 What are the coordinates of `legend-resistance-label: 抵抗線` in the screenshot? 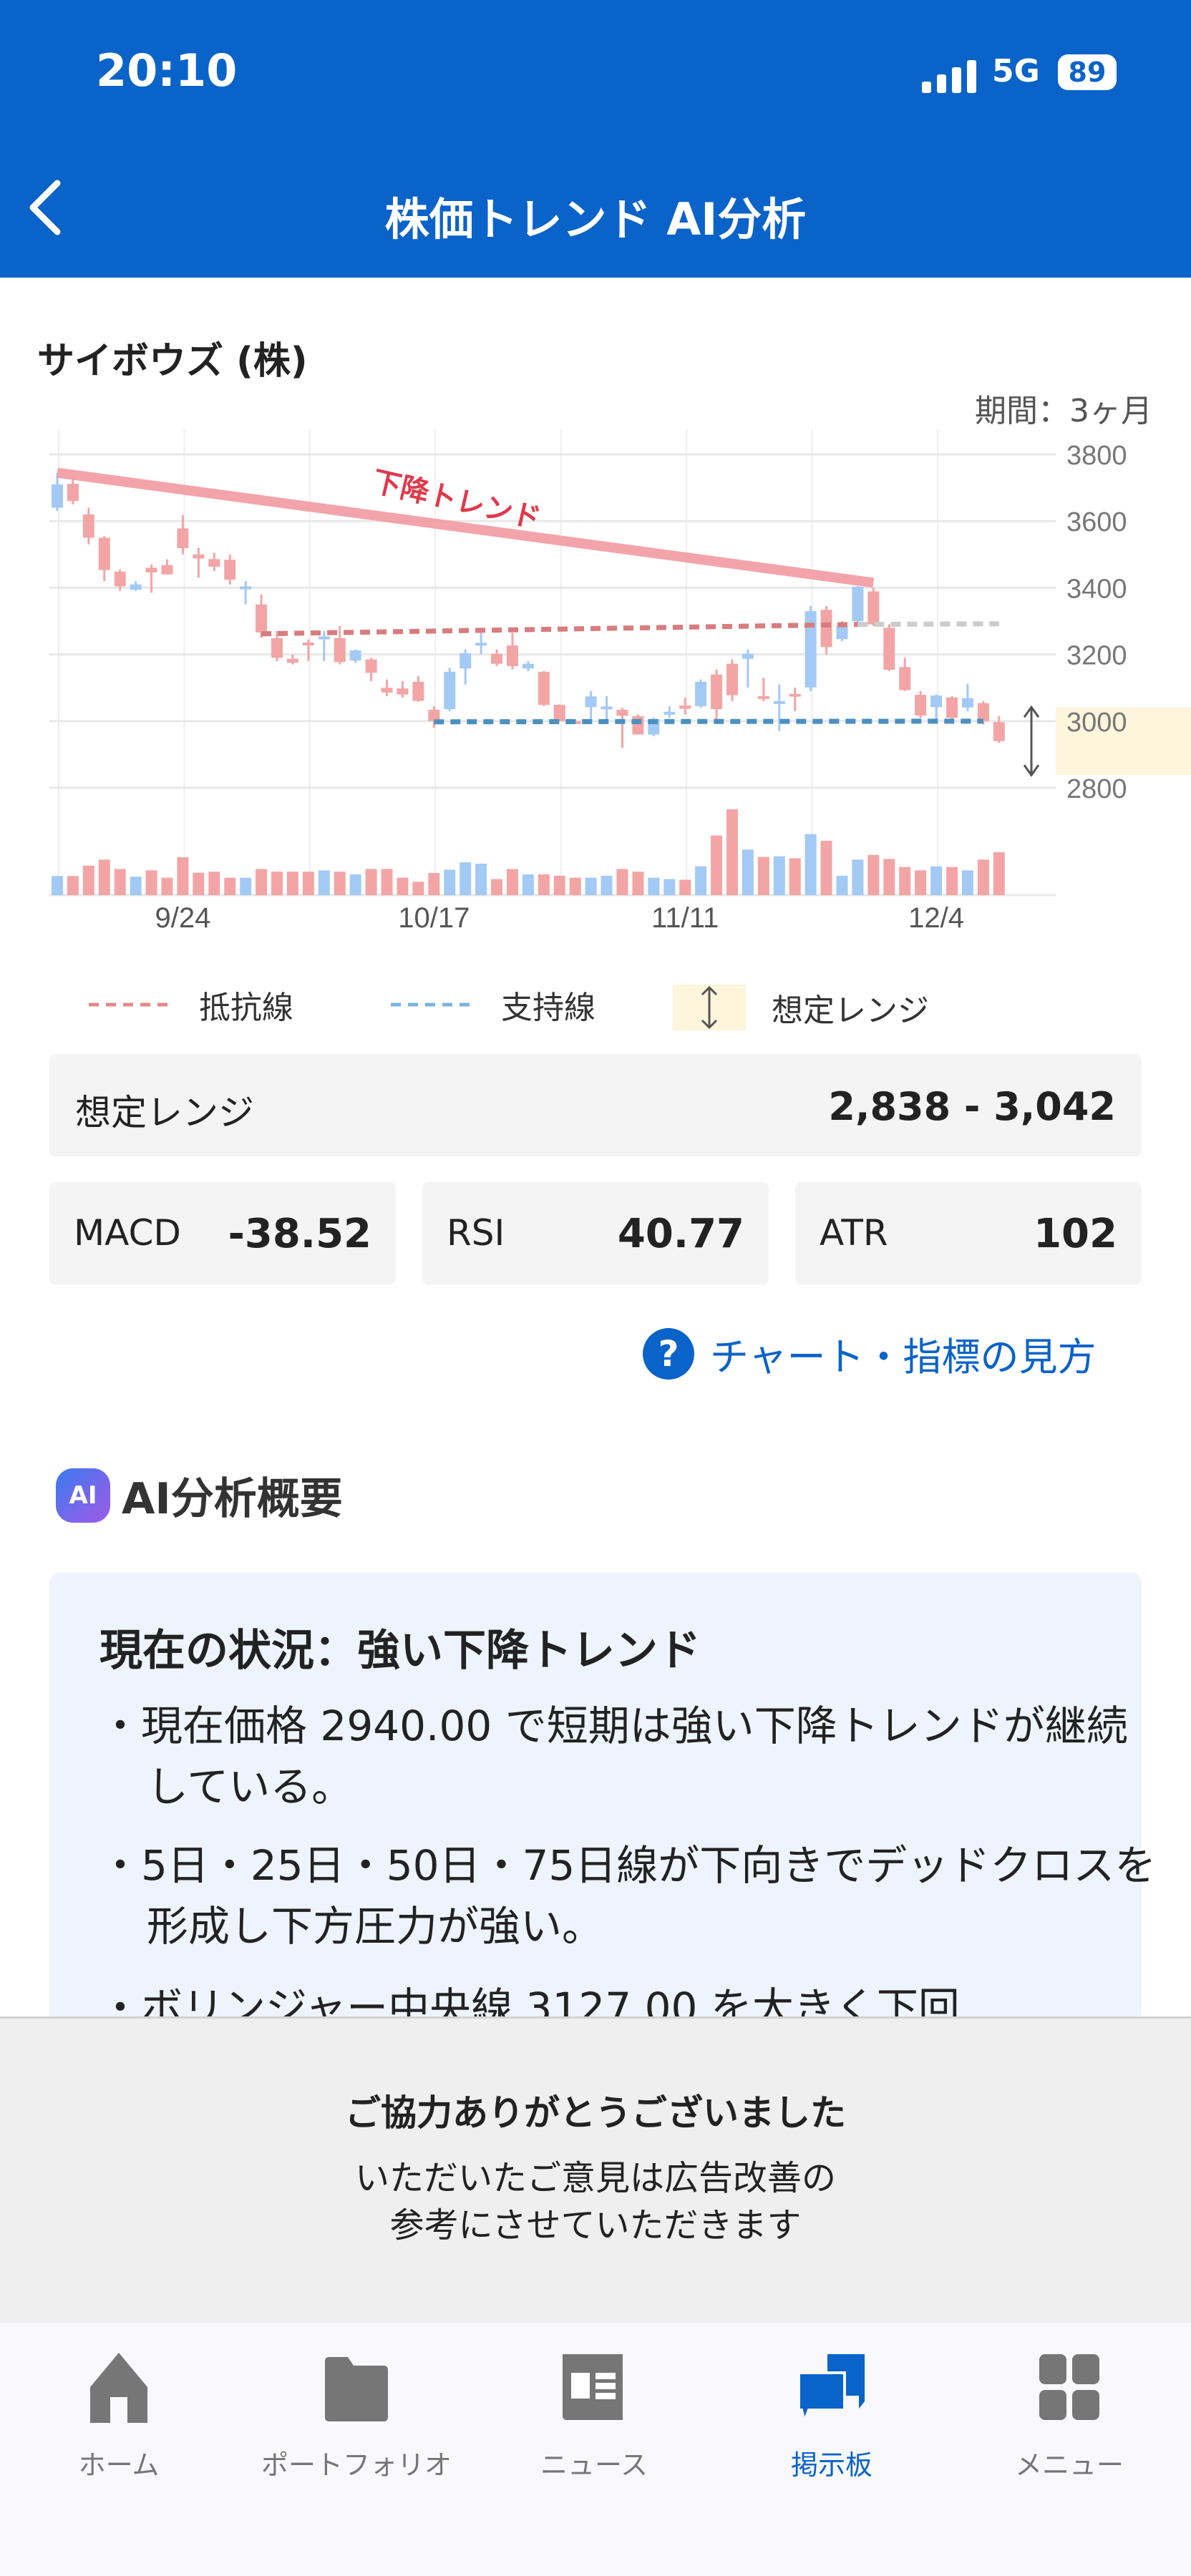 It's located at (246, 1008).